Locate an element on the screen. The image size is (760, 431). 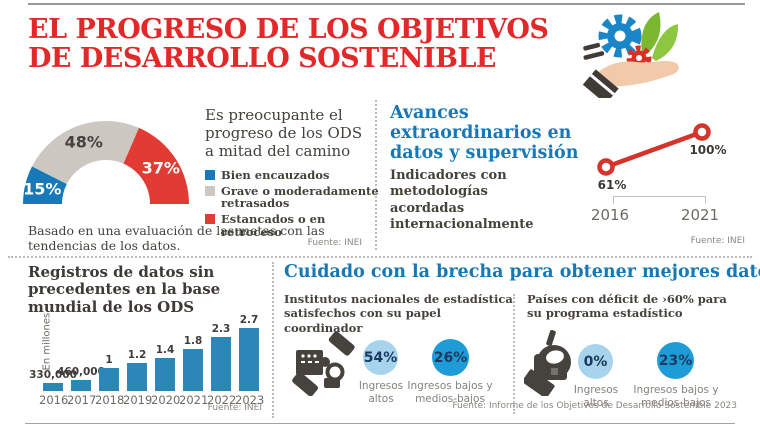
line-chart: 61% 100% is located at coordinates (659, 149).